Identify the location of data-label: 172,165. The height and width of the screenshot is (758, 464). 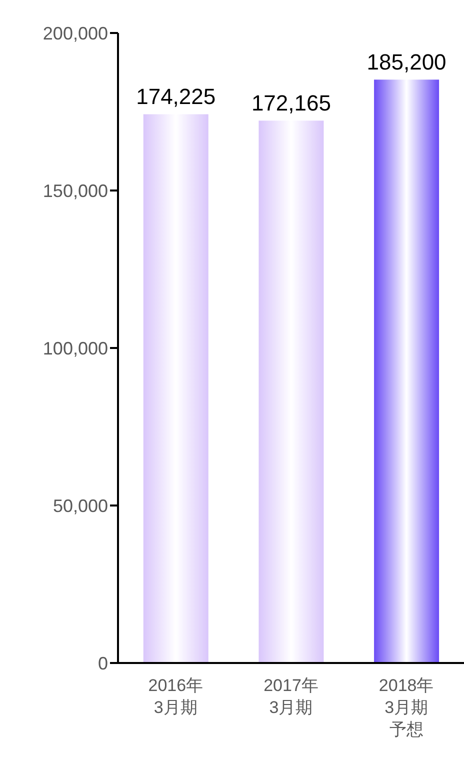
(291, 103).